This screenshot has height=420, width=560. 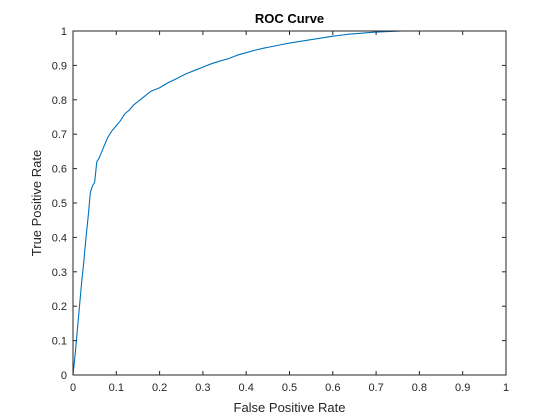 I want to click on y-tick-label: 0.5, so click(x=59, y=204).